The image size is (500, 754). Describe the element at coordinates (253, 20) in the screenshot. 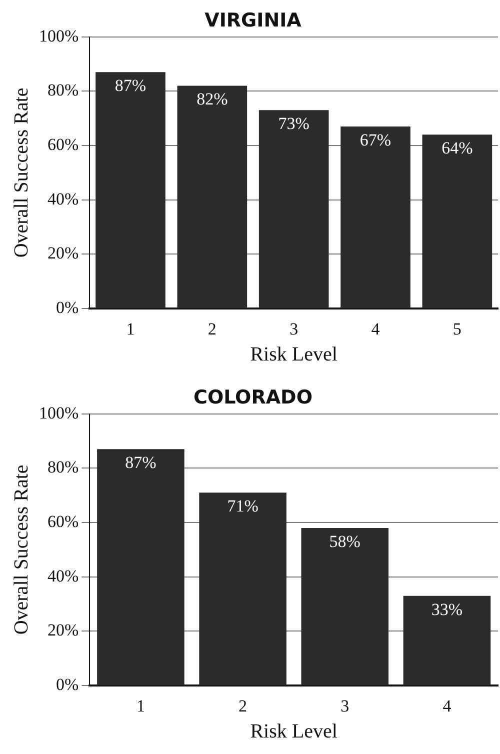

I see `chart-title: VIRGINIA` at that location.